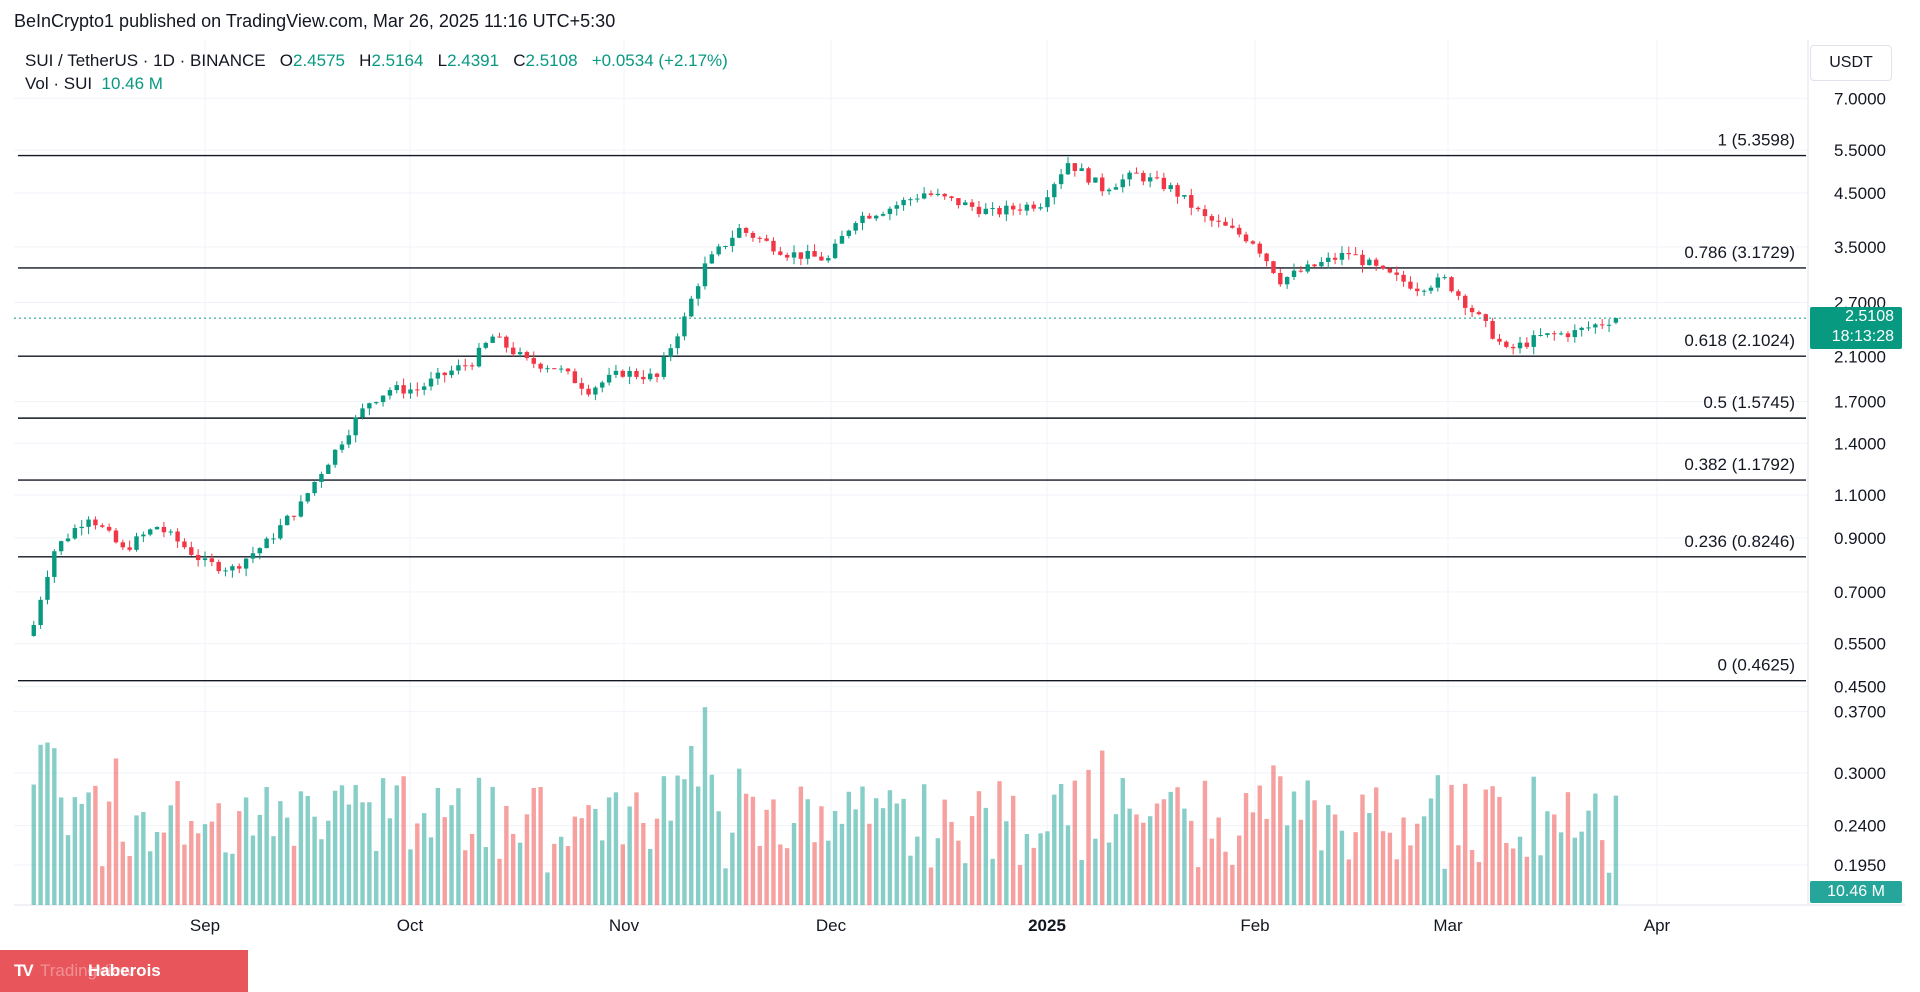  Describe the element at coordinates (124, 971) in the screenshot. I see `watermark-banner: TV TradingView Haberois` at that location.